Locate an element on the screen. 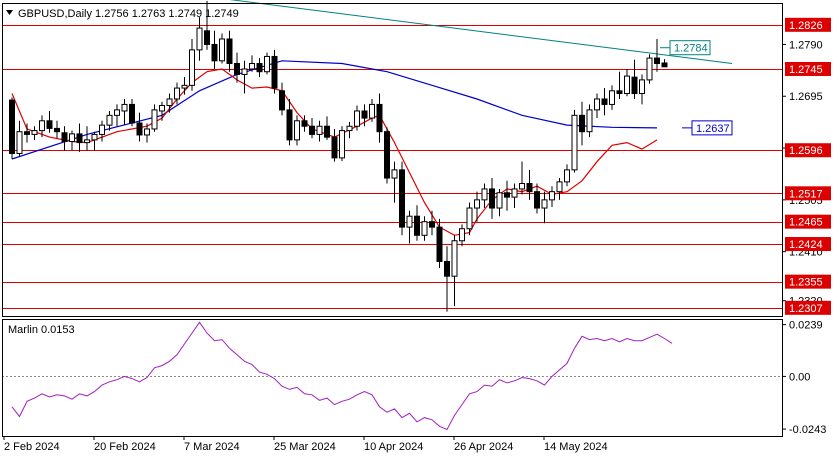  level-badge-label-6: 1.2355 is located at coordinates (806, 283).